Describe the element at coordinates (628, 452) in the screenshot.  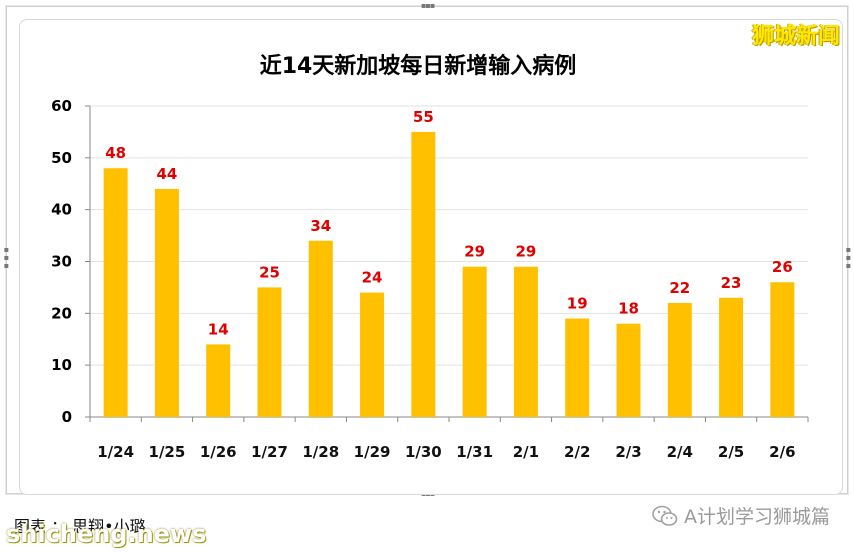
I see `x-tick-label: 2/3` at that location.